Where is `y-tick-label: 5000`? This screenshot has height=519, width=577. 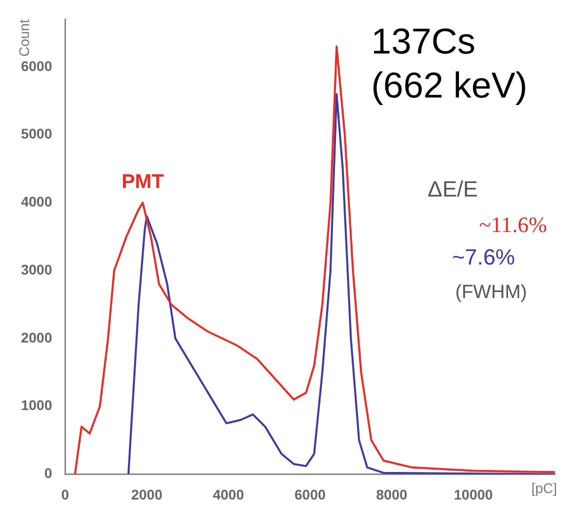
y-tick-label: 5000 is located at coordinates (36, 134).